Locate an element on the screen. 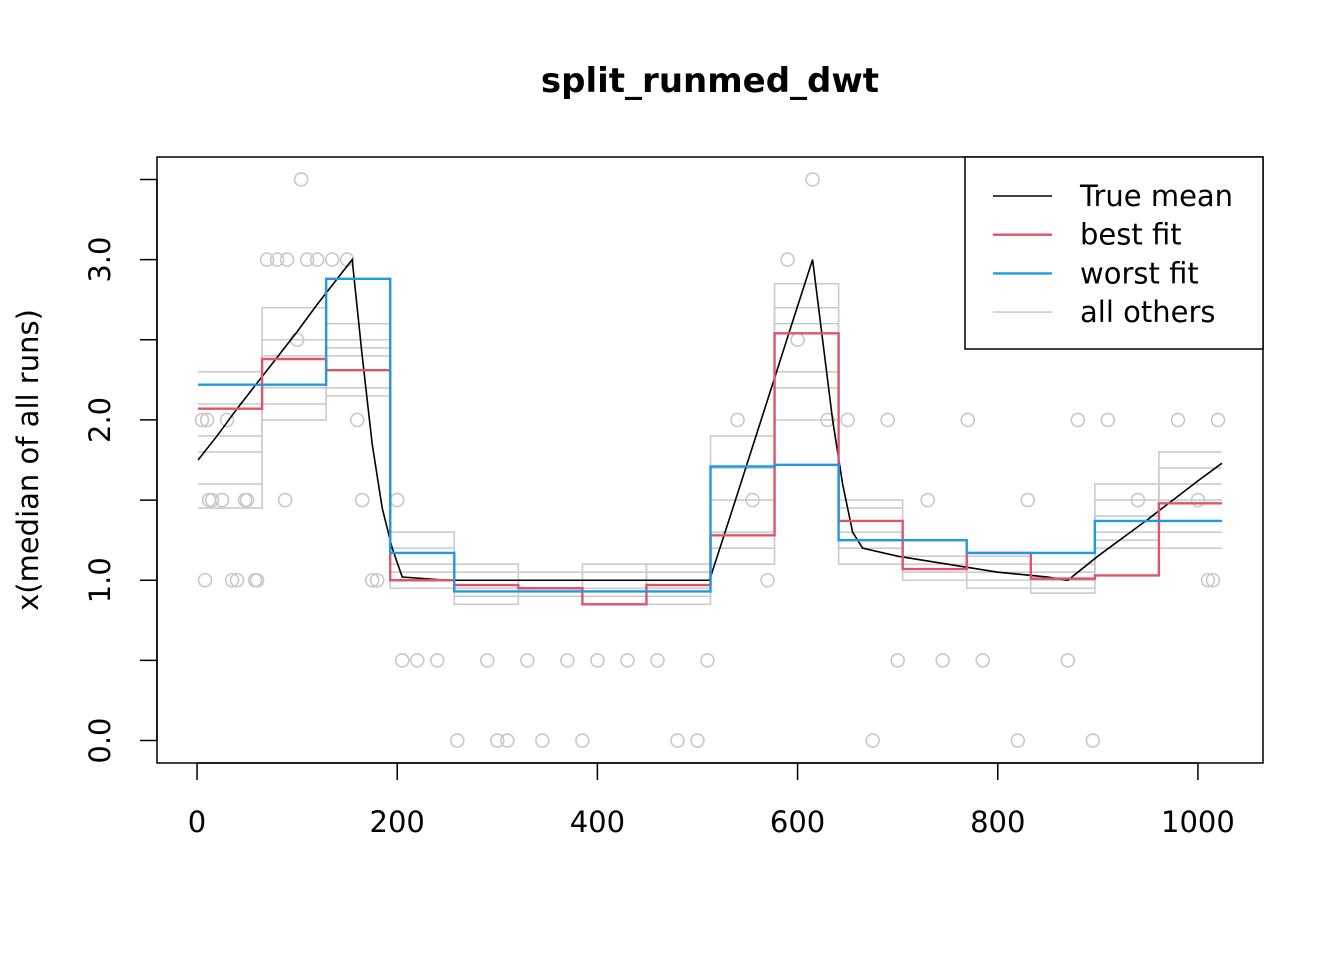  x-tick-label: 1000 is located at coordinates (1198, 822).